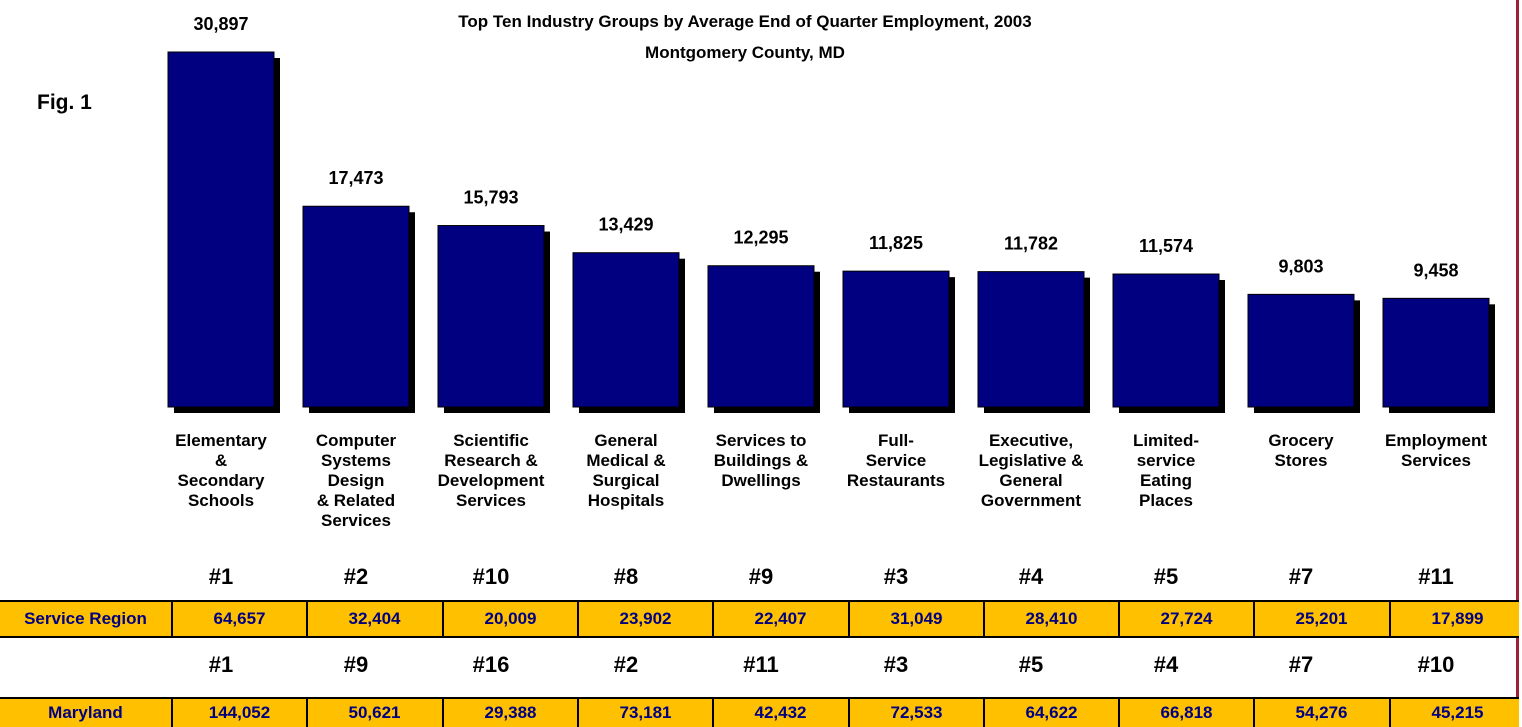  What do you see at coordinates (491, 480) in the screenshot?
I see `category-label-line: Development` at bounding box center [491, 480].